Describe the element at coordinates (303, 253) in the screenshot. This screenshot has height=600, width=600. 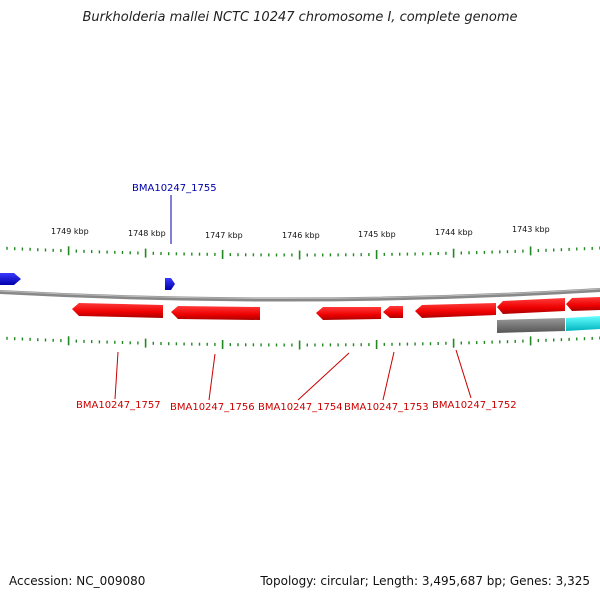
I see `upper-tick-row` at that location.